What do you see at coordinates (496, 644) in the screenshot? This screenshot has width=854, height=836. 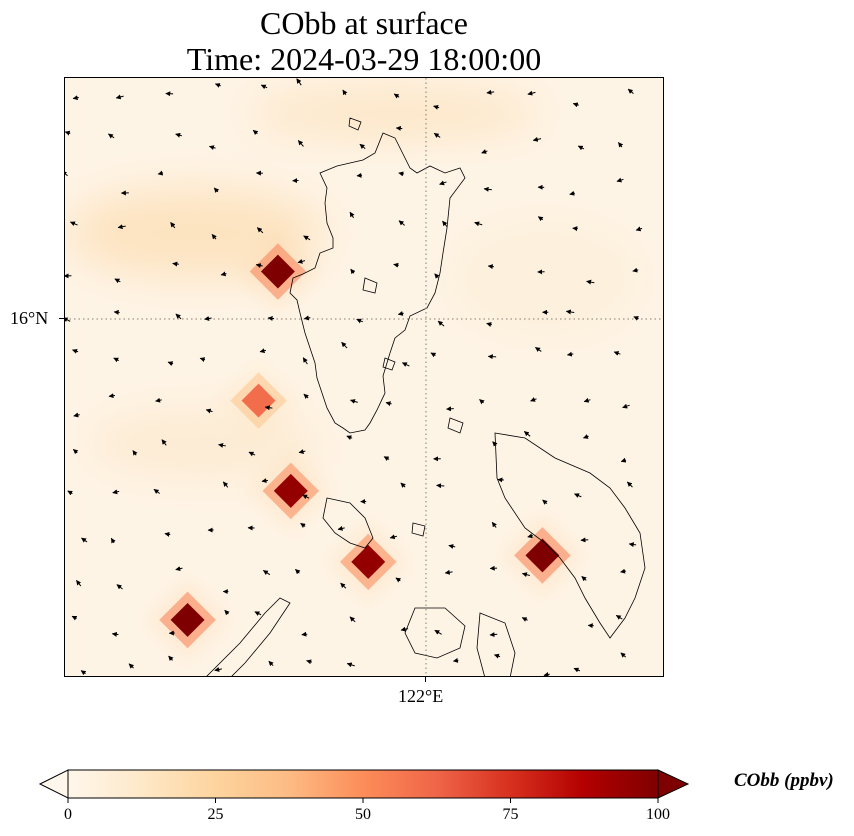 I see `coastline-negros` at bounding box center [496, 644].